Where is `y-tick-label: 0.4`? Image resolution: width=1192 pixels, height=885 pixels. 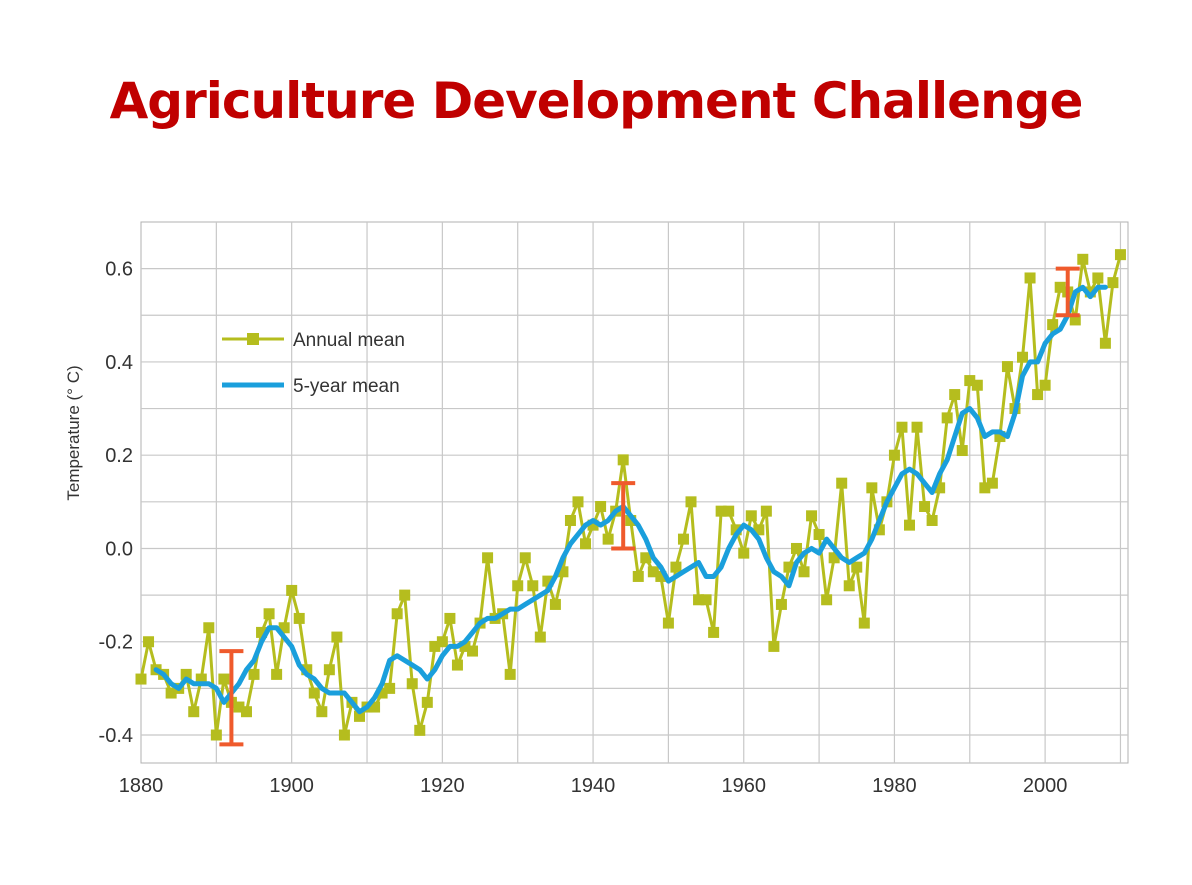
y-tick-label: 0.4 is located at coordinates (119, 363).